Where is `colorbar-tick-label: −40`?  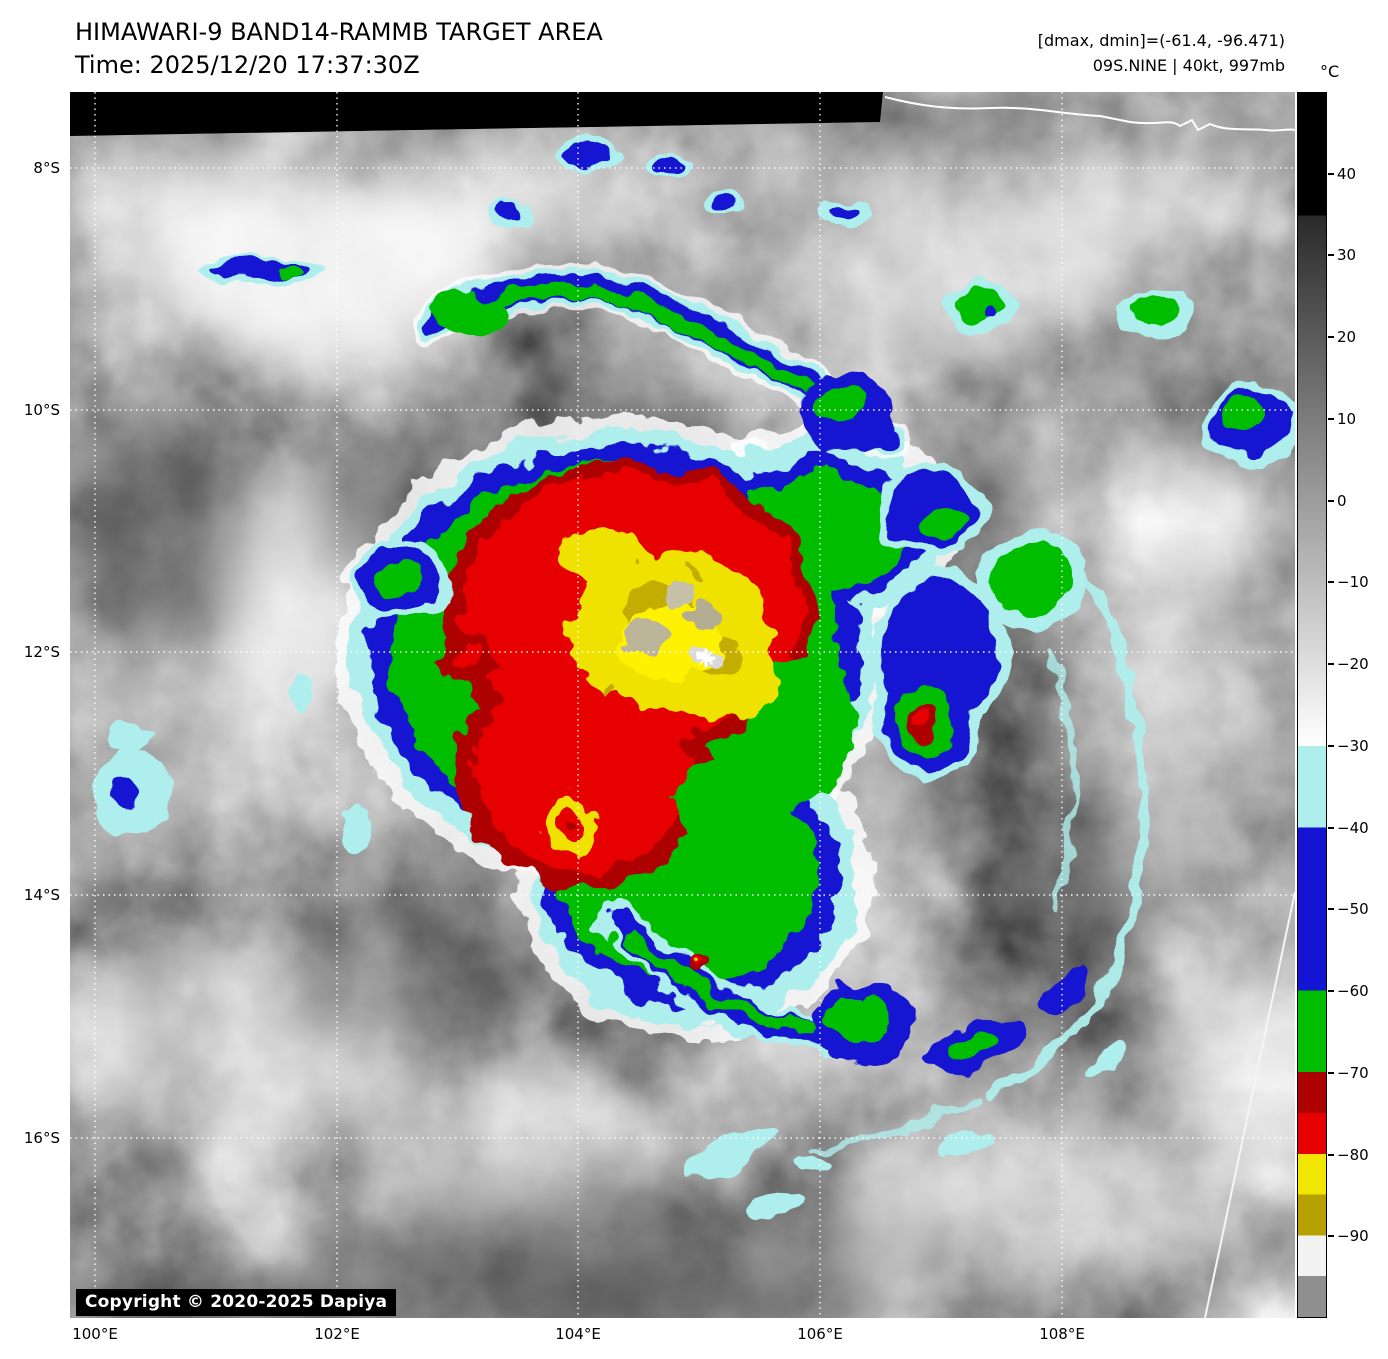
colorbar-tick-label: −40 is located at coordinates (1348, 827).